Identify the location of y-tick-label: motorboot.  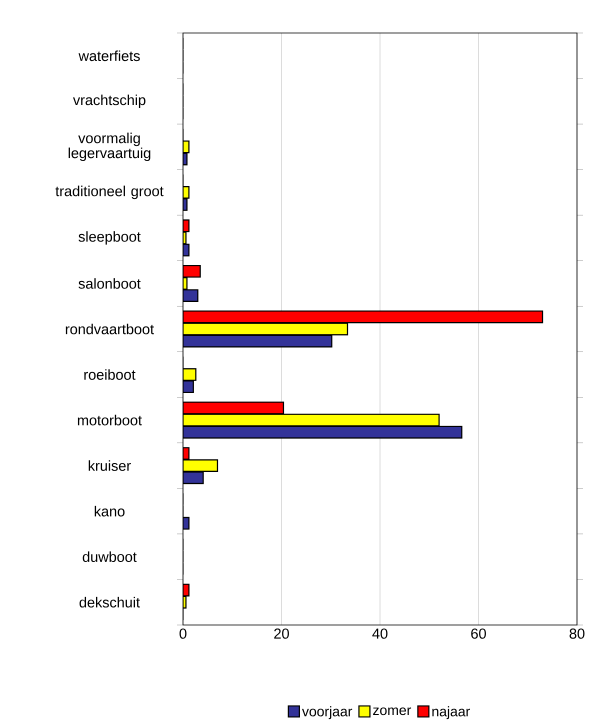
(110, 420).